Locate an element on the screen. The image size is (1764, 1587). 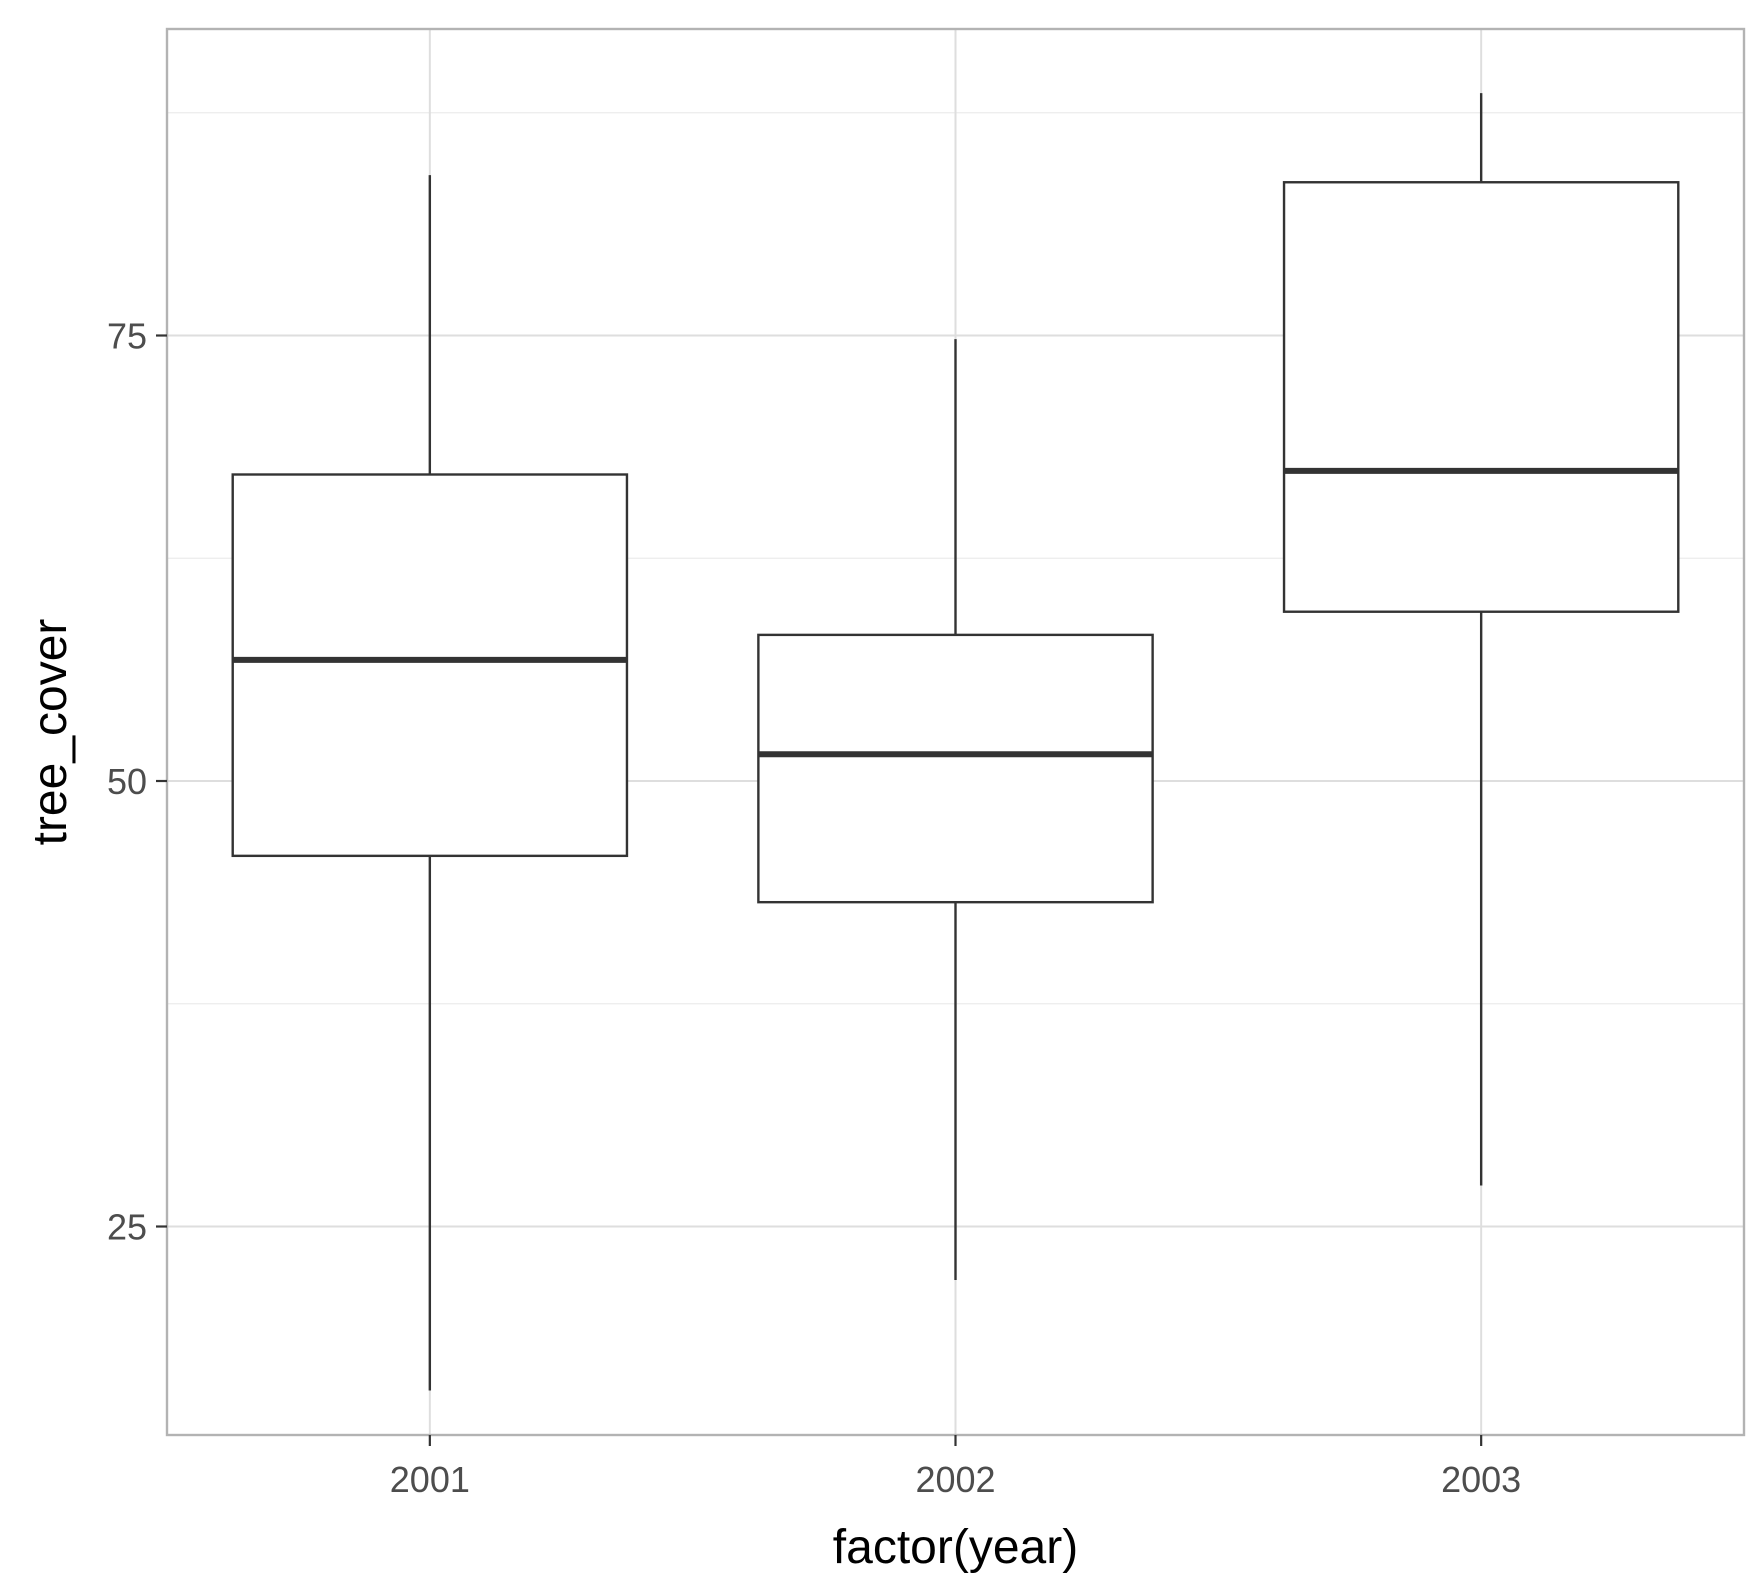
box-2002 is located at coordinates (955, 809).